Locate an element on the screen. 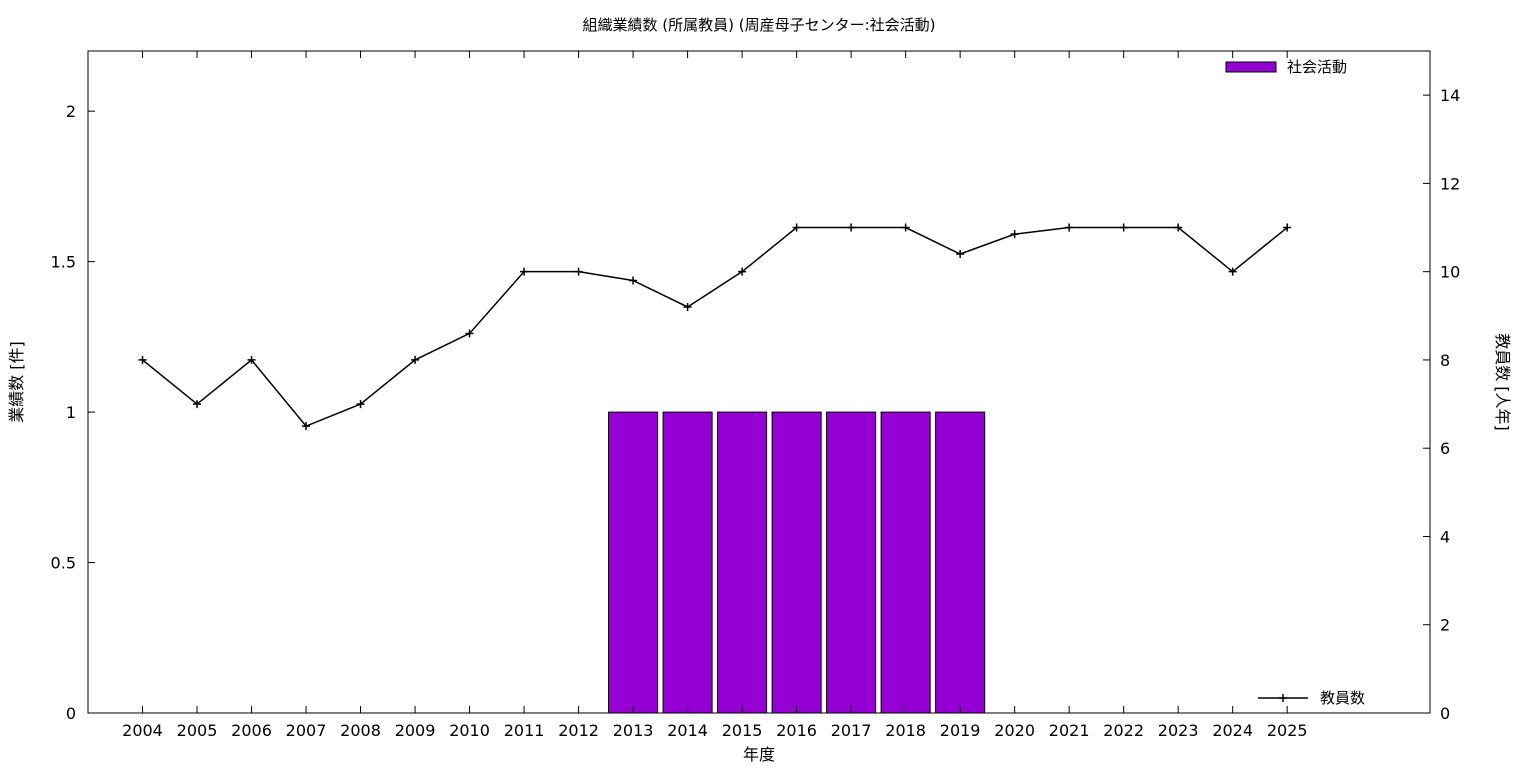 The height and width of the screenshot is (768, 1536). point-2012 is located at coordinates (578, 271).